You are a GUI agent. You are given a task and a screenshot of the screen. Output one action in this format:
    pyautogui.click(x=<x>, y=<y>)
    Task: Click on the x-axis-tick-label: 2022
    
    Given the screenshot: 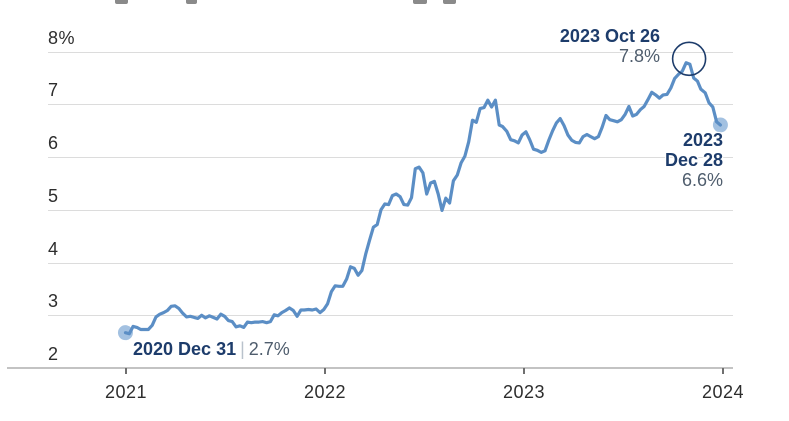 What is the action you would take?
    pyautogui.click(x=325, y=392)
    